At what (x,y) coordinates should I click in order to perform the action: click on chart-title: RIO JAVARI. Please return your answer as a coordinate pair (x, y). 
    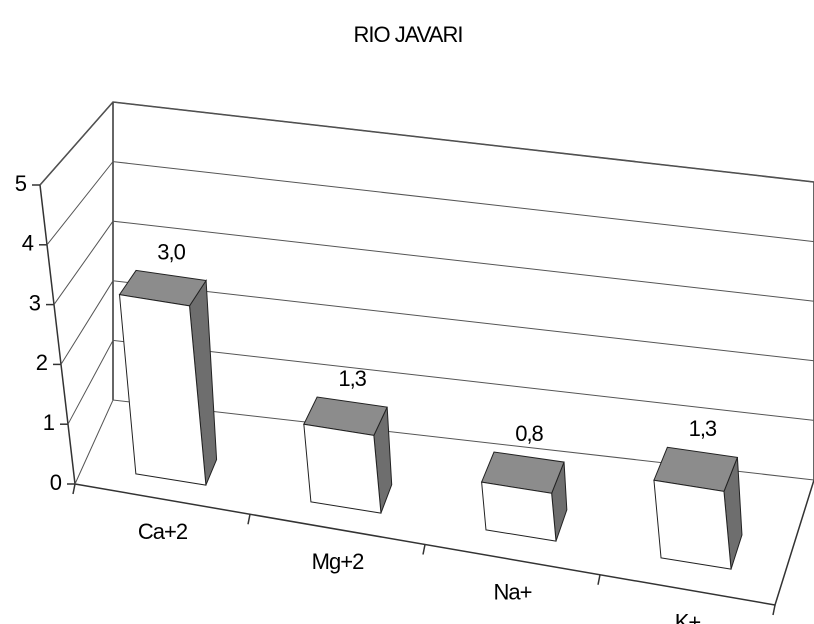
    Looking at the image, I should click on (408, 34).